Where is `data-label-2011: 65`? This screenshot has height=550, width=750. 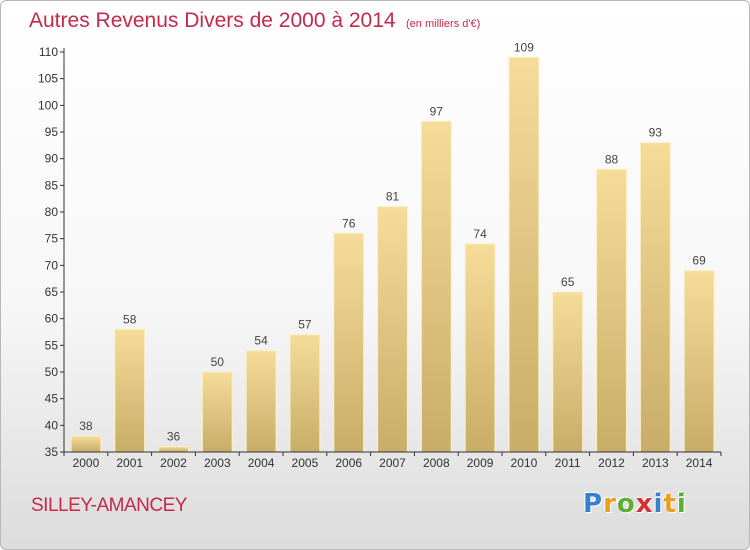
data-label-2011: 65 is located at coordinates (568, 282).